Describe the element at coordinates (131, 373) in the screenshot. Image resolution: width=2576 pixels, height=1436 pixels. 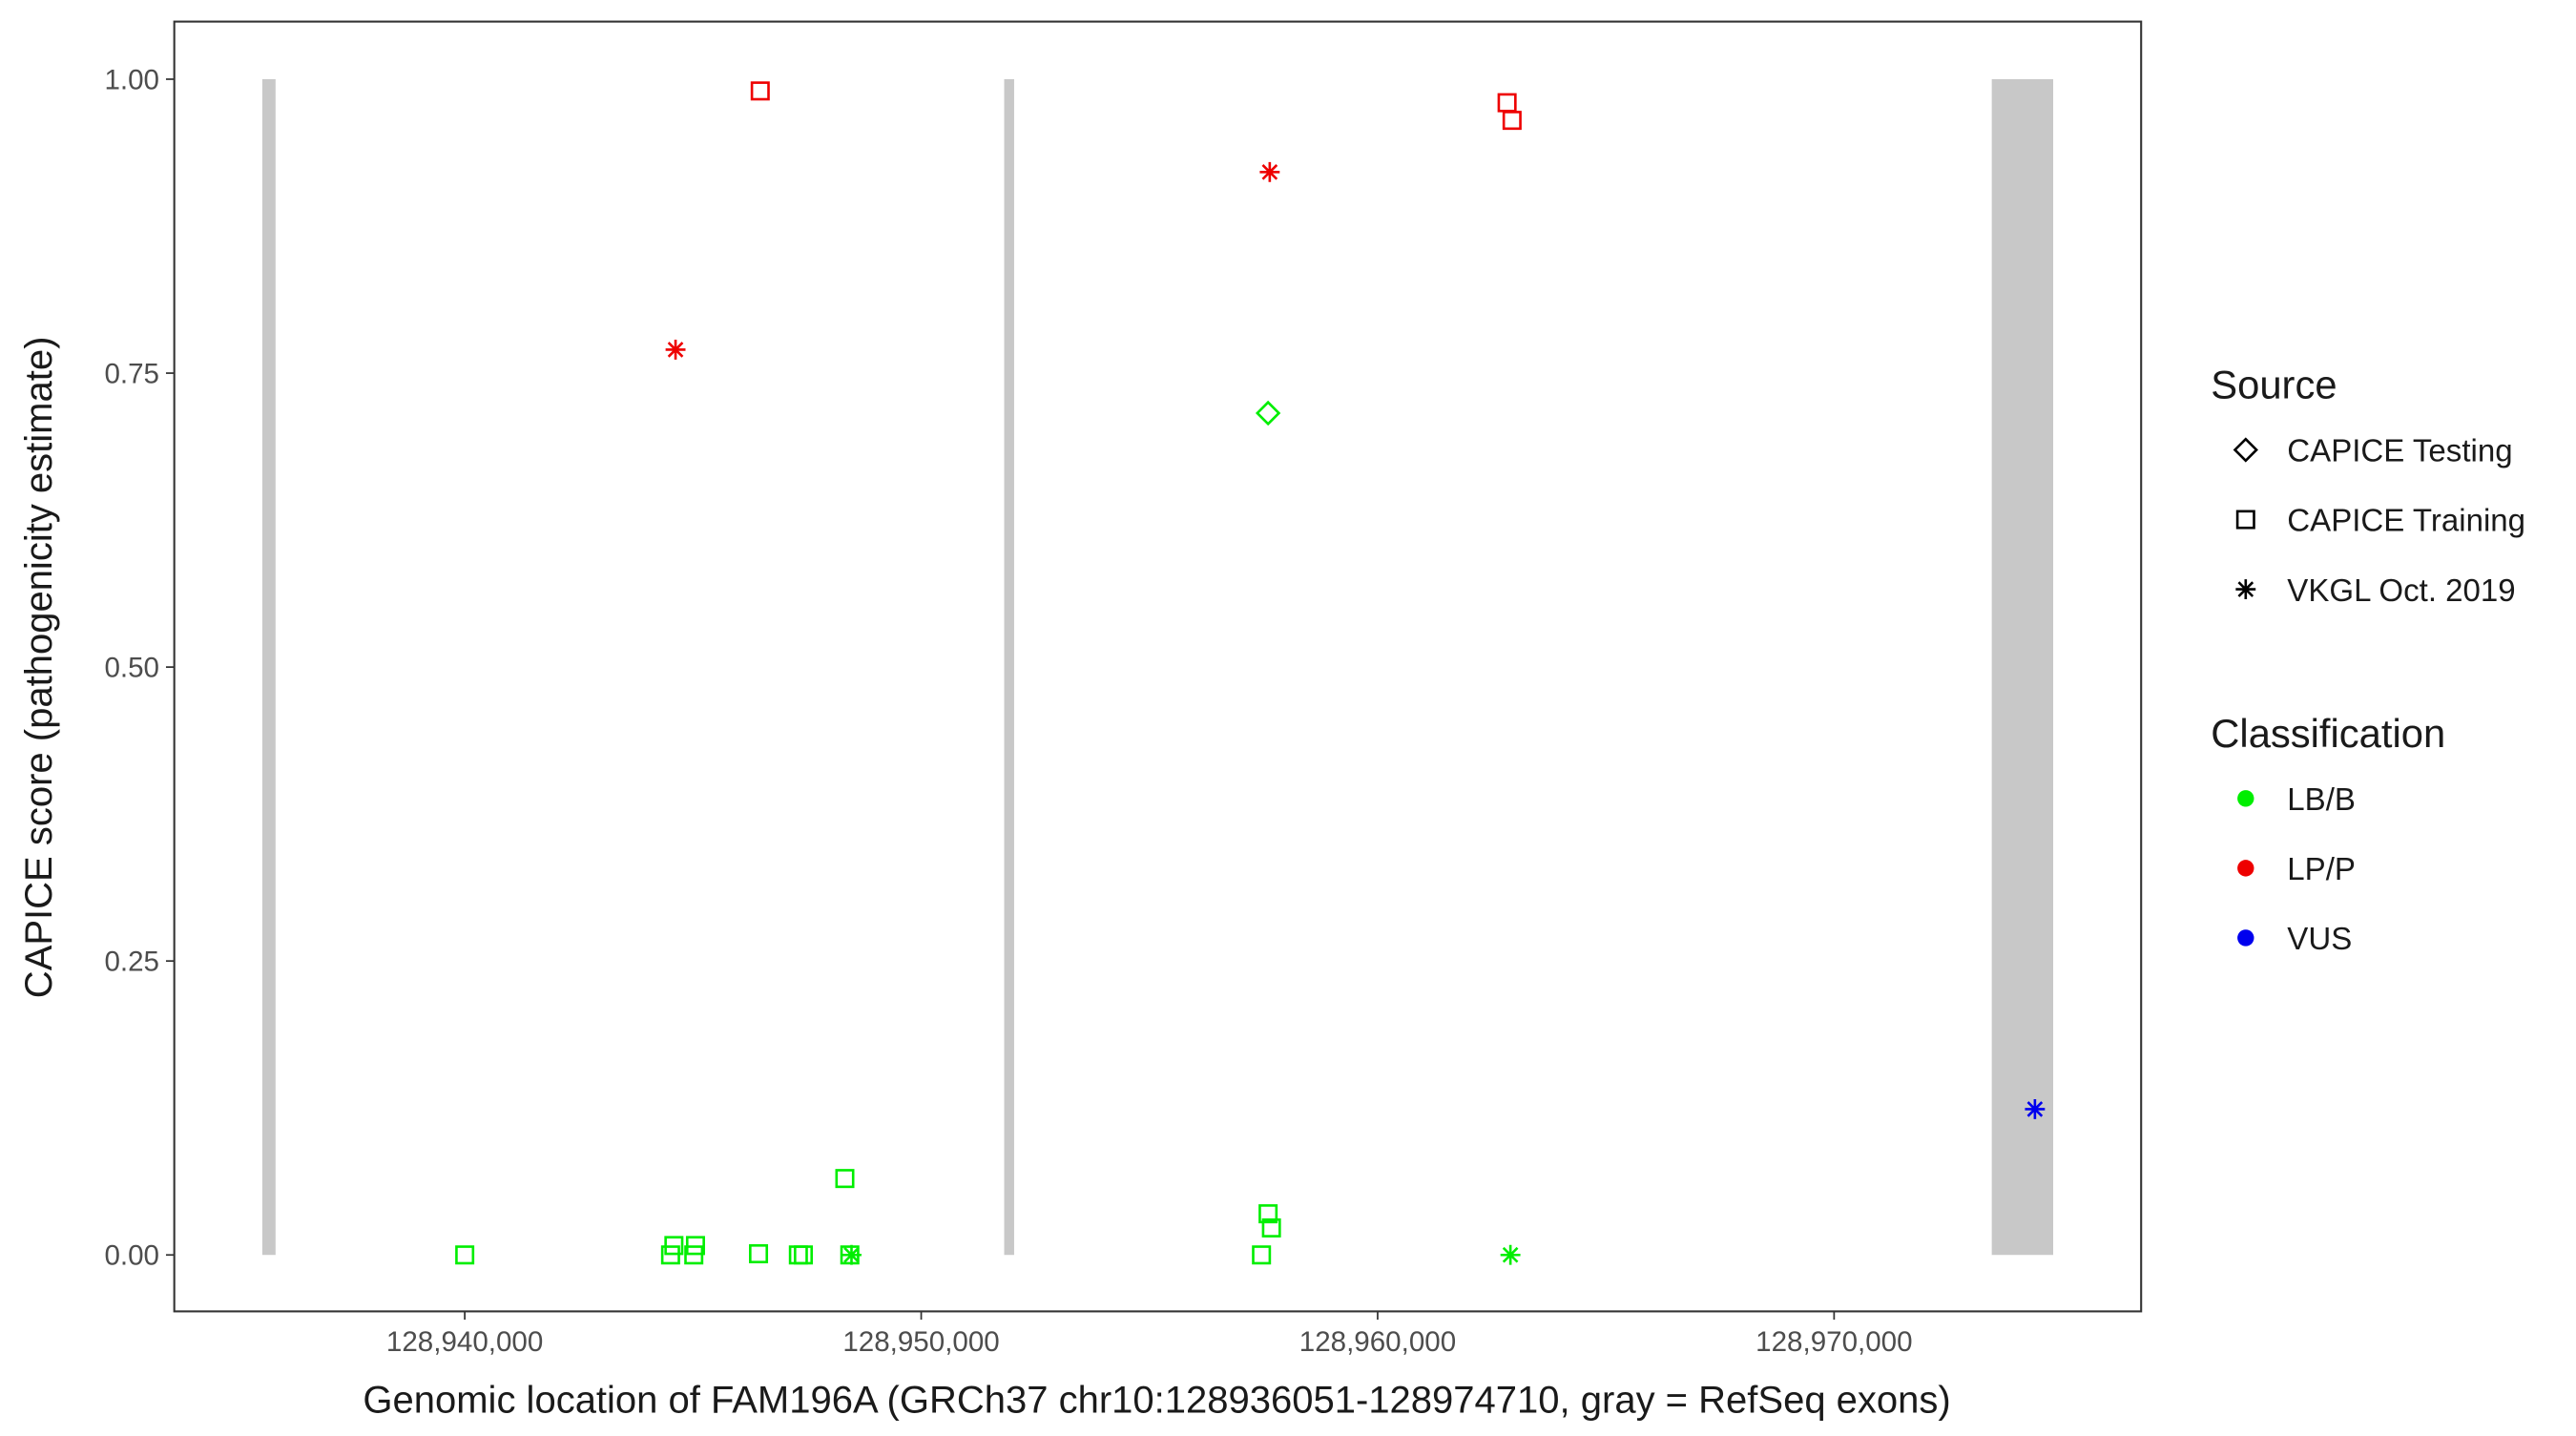
I see `y-tick-label: 0.75` at that location.